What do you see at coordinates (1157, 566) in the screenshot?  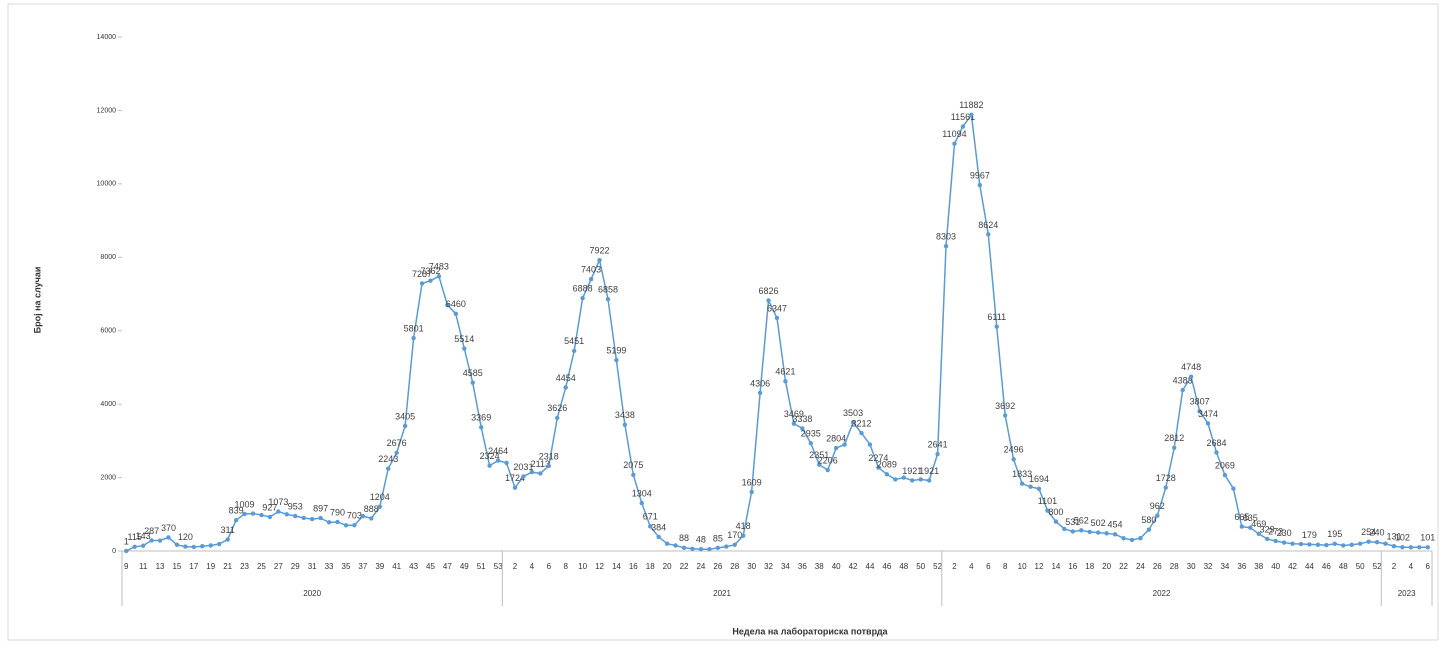 I see `x-tick-label: 26` at bounding box center [1157, 566].